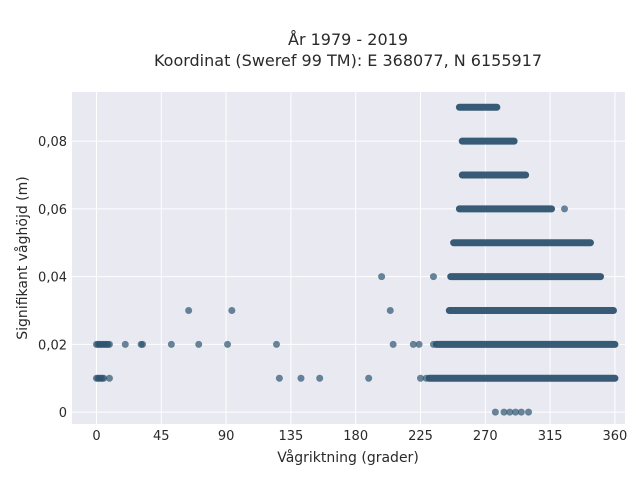 This screenshot has height=480, width=640. Describe the element at coordinates (52, 210) in the screenshot. I see `y-tick-label: 0,06` at that location.